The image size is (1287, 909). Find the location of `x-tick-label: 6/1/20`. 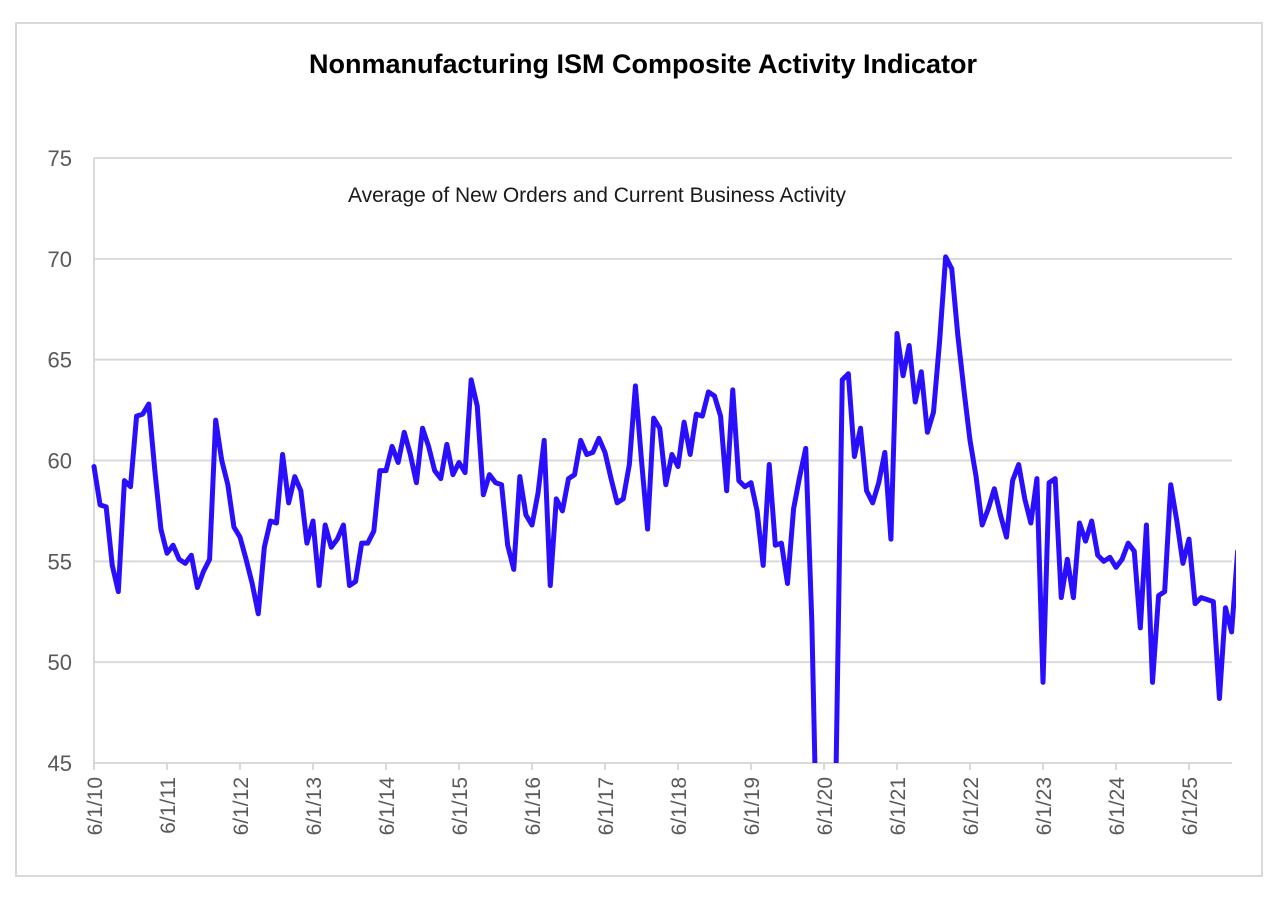

x-tick-label: 6/1/20 is located at coordinates (825, 806).